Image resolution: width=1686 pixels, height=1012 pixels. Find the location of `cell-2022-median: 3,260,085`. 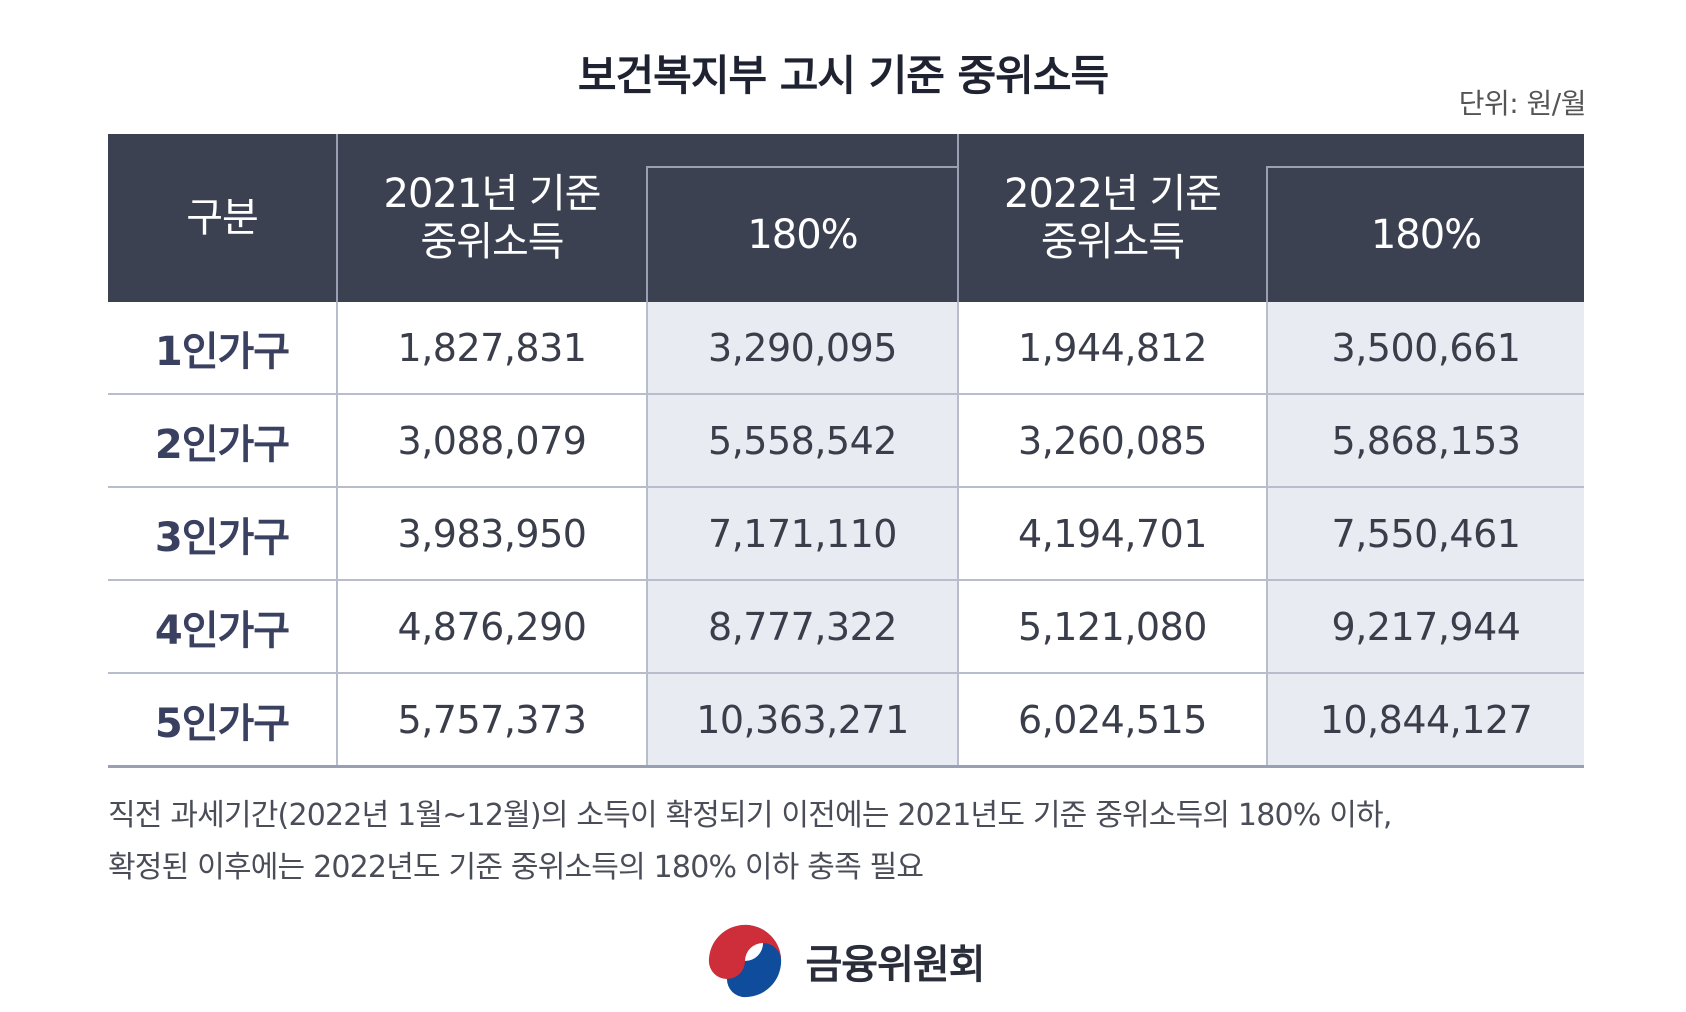

cell-2022-median: 3,260,085 is located at coordinates (1112, 441).